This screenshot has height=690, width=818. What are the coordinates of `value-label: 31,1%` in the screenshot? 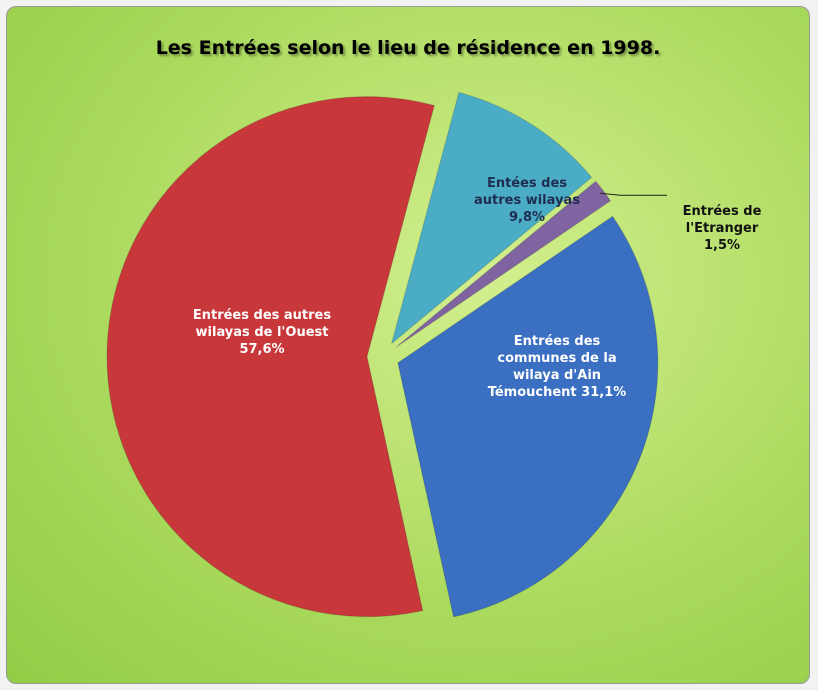 It's located at (604, 392).